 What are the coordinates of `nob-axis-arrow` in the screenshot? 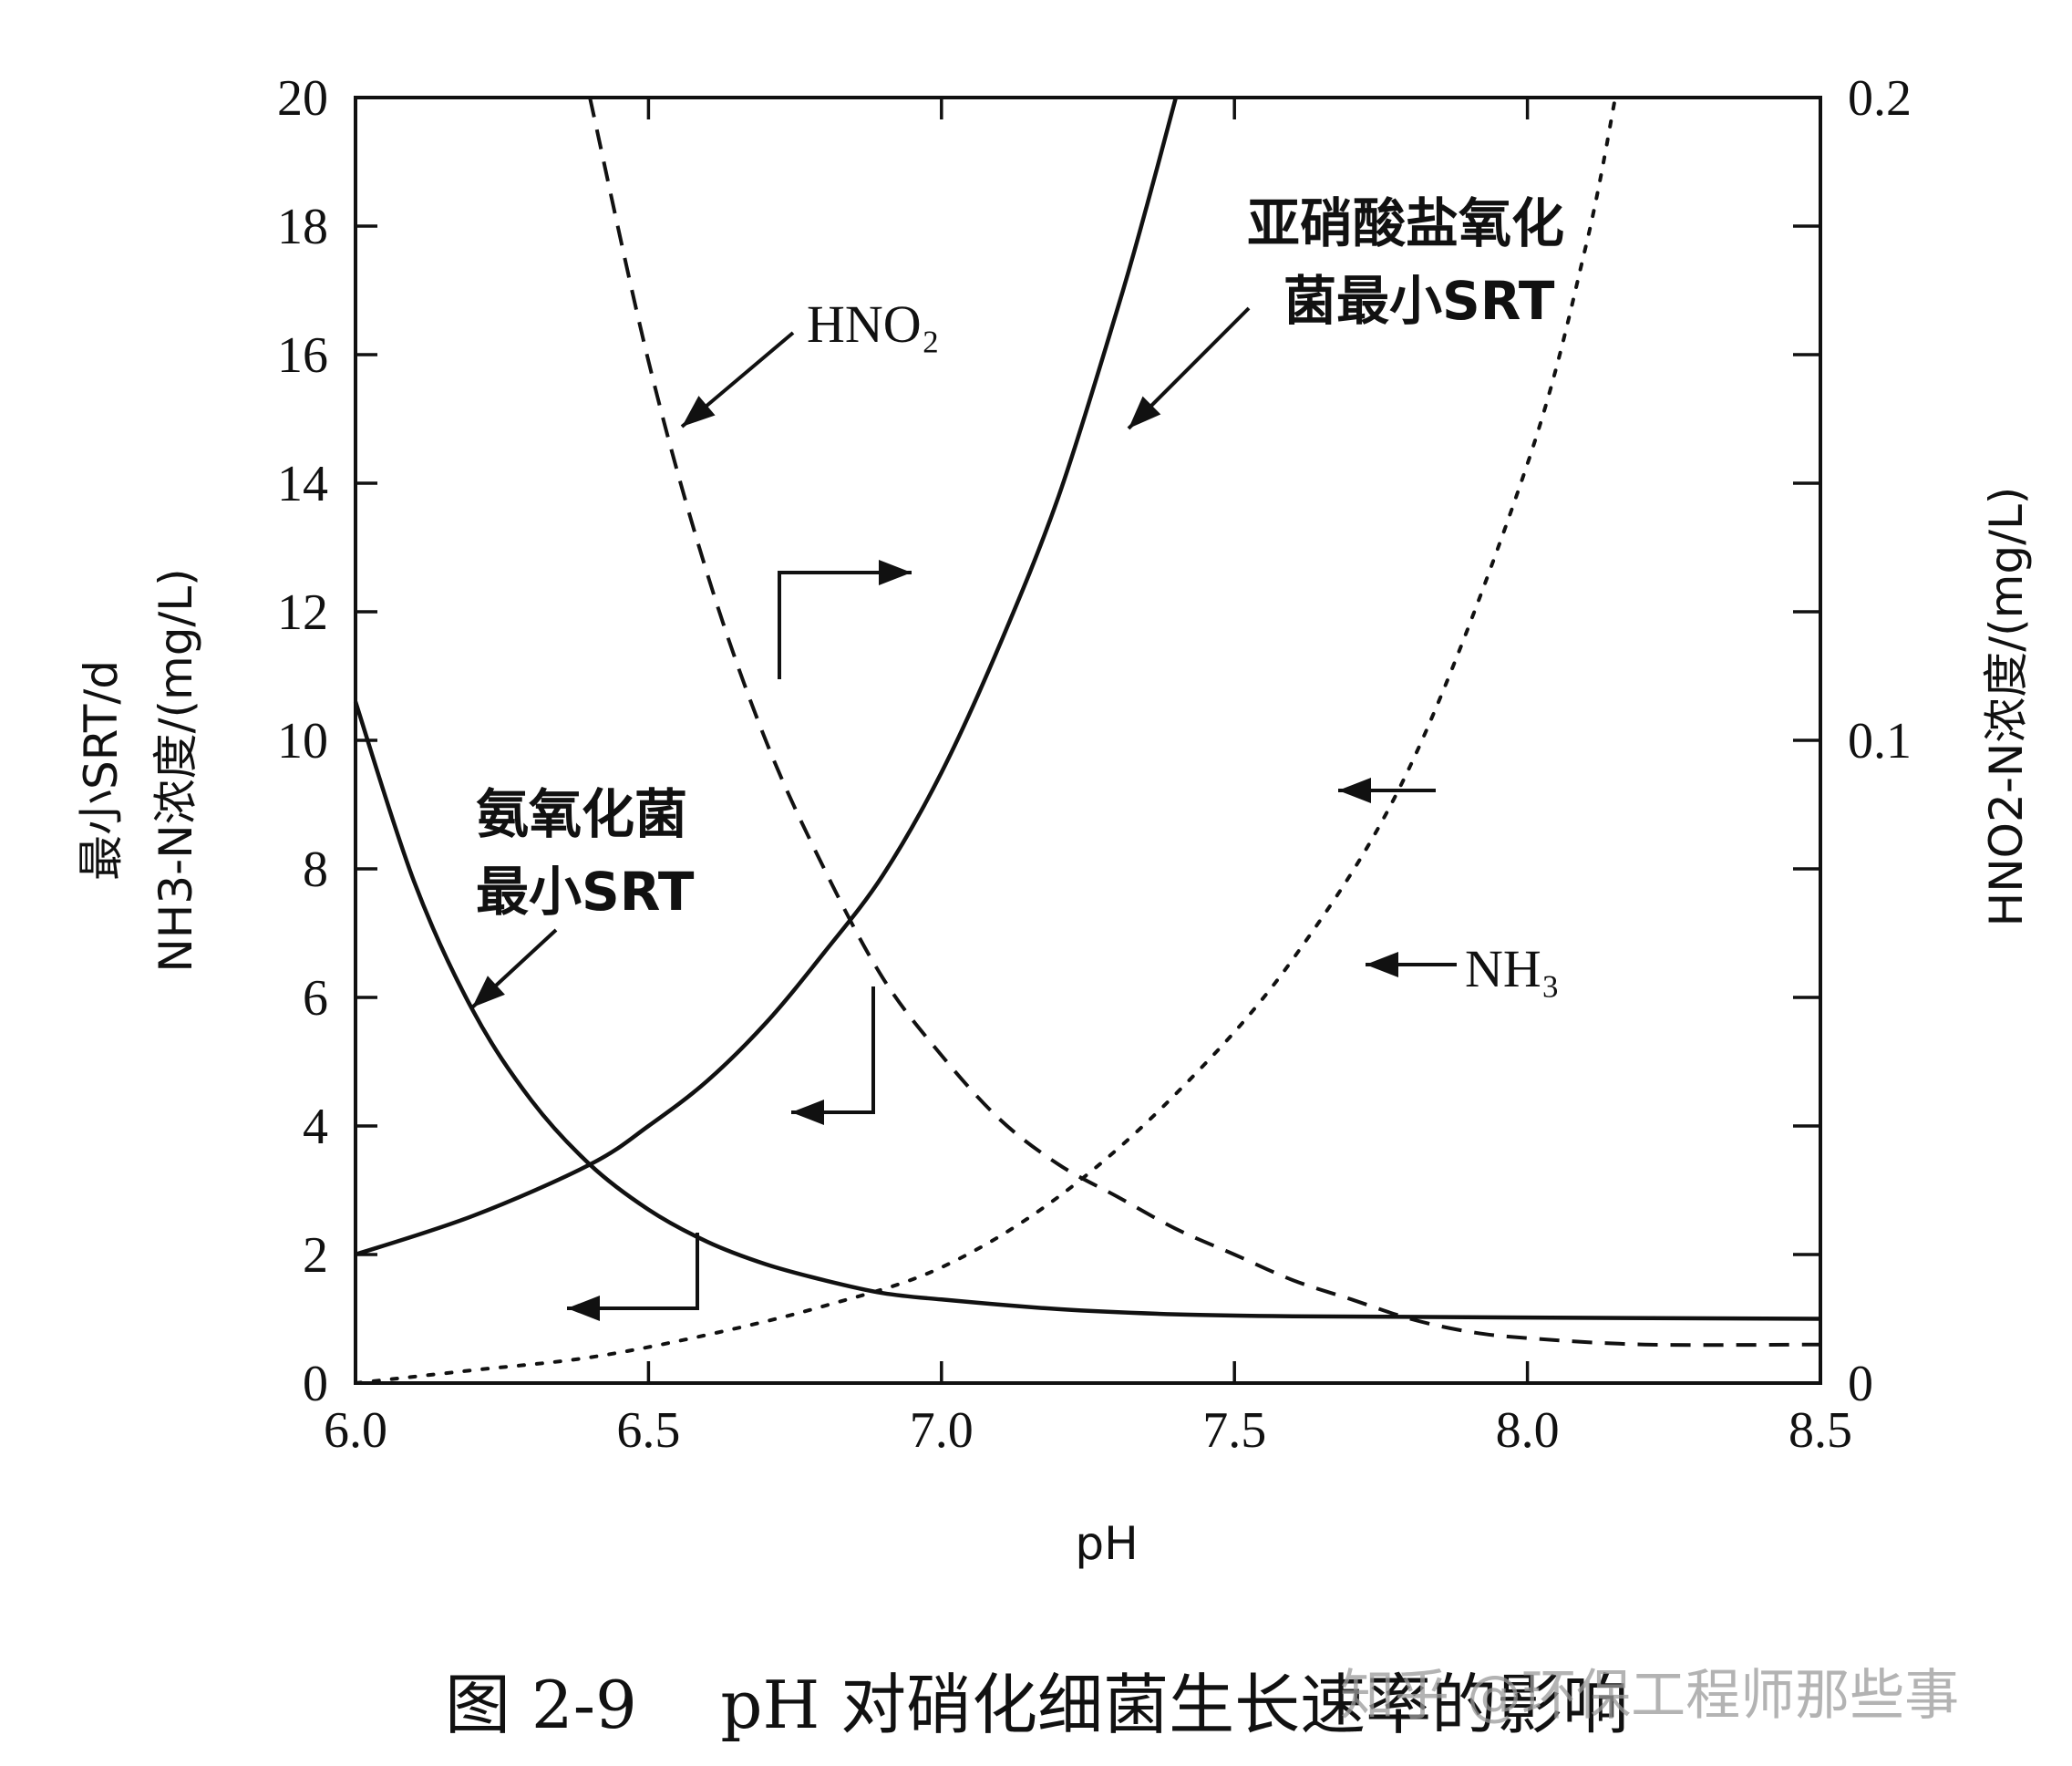 It's located at (833, 1050).